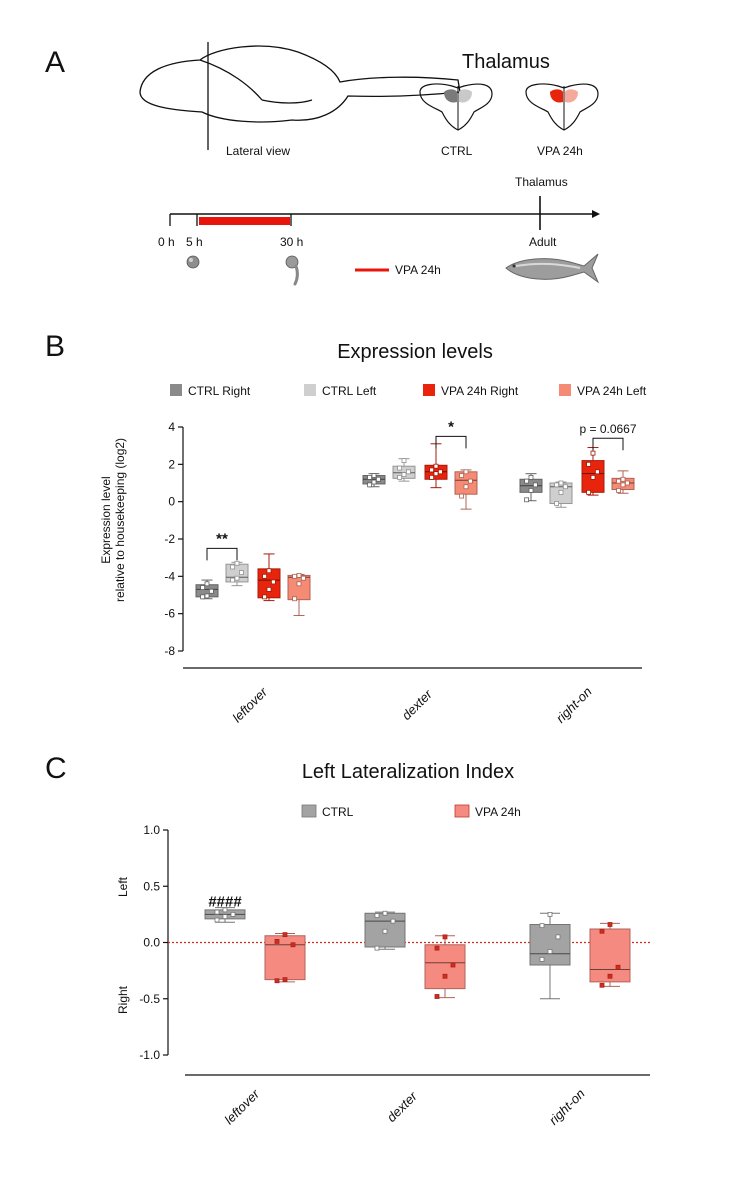 The height and width of the screenshot is (1200, 732). Describe the element at coordinates (411, 811) in the screenshot. I see `chart-c-legend: CTRL VPA 24h` at that location.